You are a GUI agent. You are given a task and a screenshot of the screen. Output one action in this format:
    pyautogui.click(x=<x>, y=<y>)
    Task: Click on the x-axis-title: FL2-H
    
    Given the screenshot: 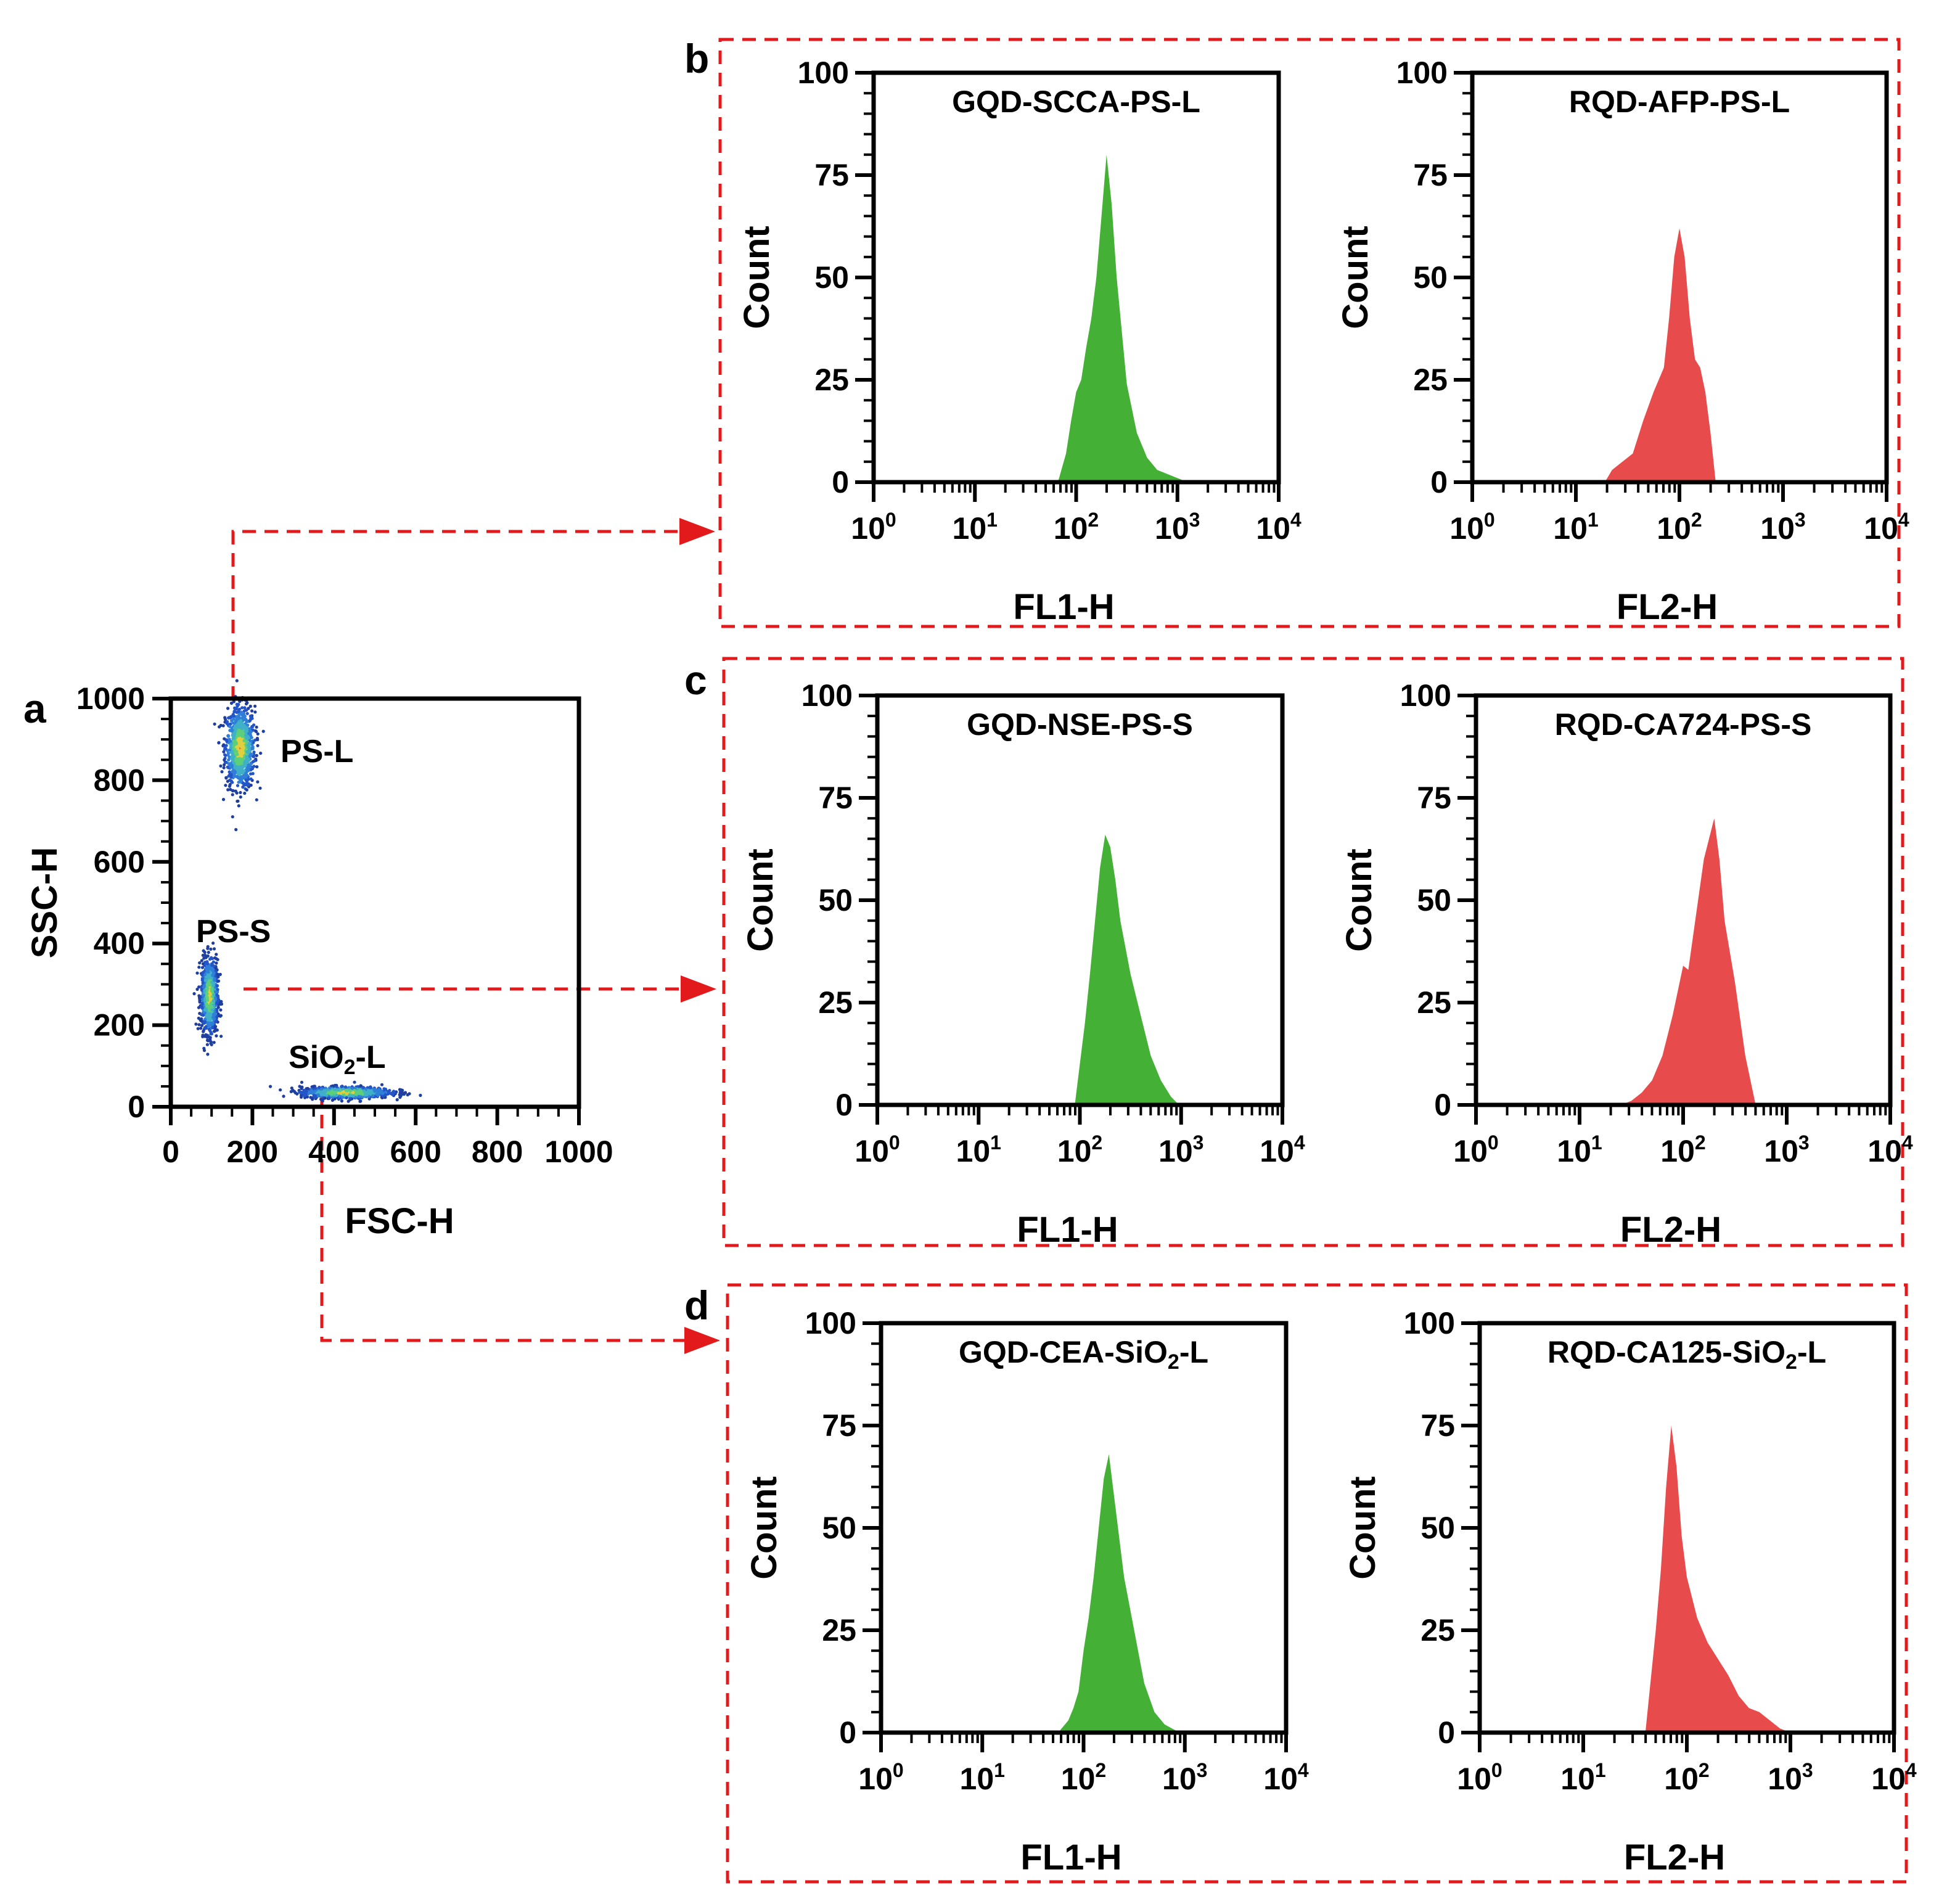 What is the action you would take?
    pyautogui.click(x=1674, y=1857)
    